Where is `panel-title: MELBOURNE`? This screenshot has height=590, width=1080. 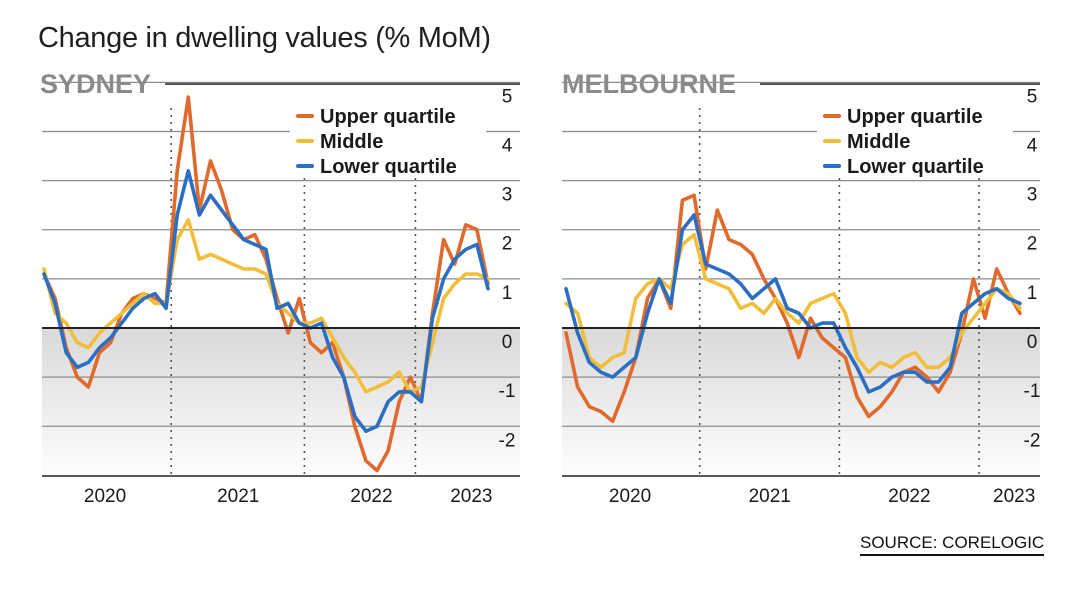 panel-title: MELBOURNE is located at coordinates (649, 84).